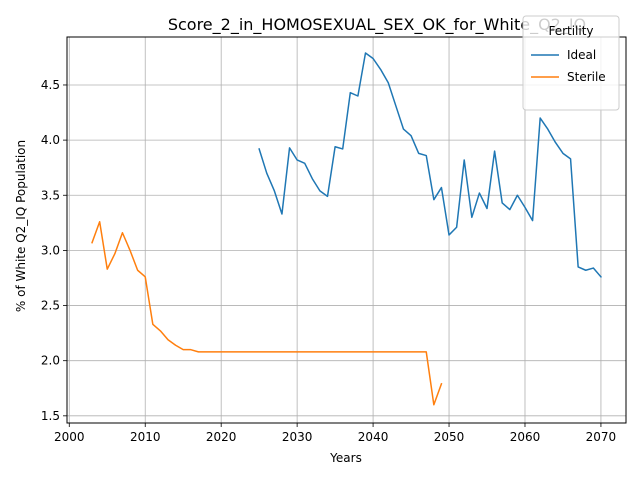 The height and width of the screenshot is (480, 640). What do you see at coordinates (50, 416) in the screenshot?
I see `y-tick-label: 1.5` at bounding box center [50, 416].